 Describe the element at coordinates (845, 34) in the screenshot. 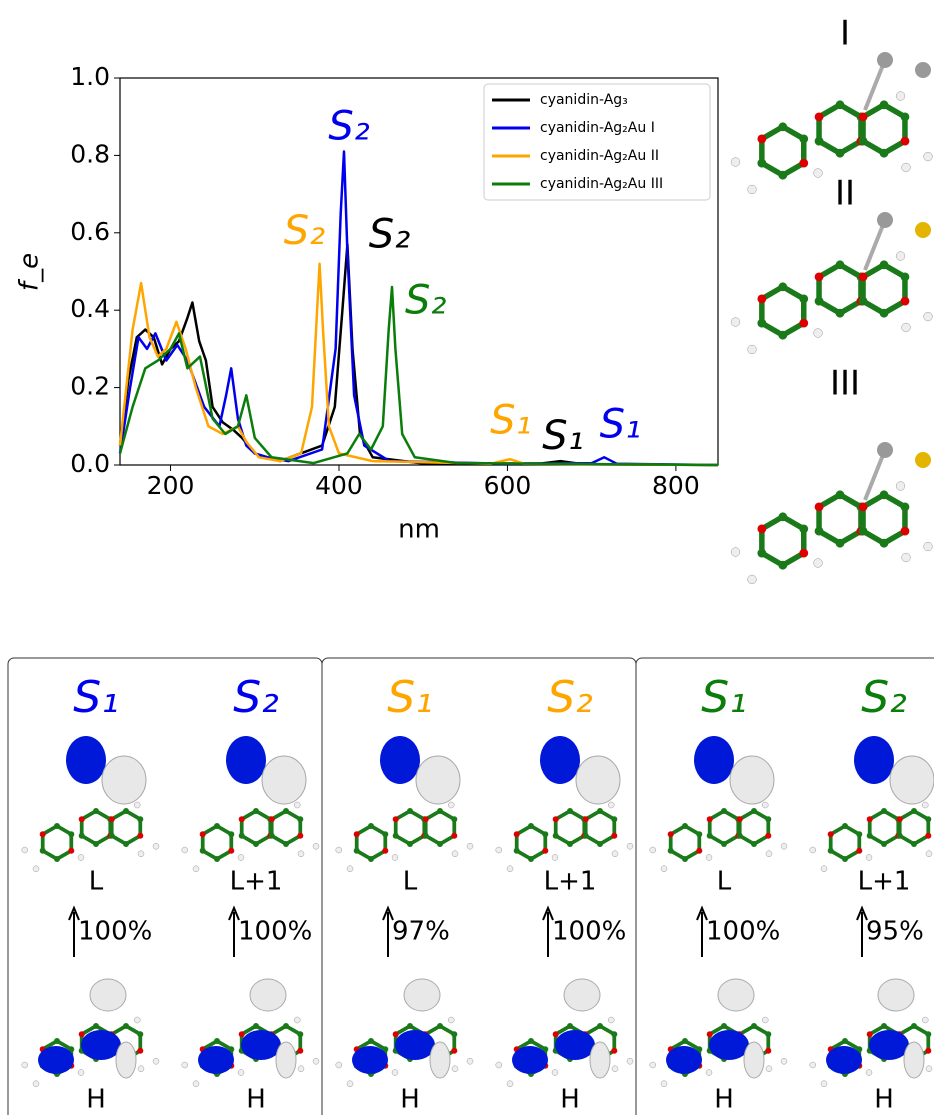

I see `isomer-label: I` at that location.